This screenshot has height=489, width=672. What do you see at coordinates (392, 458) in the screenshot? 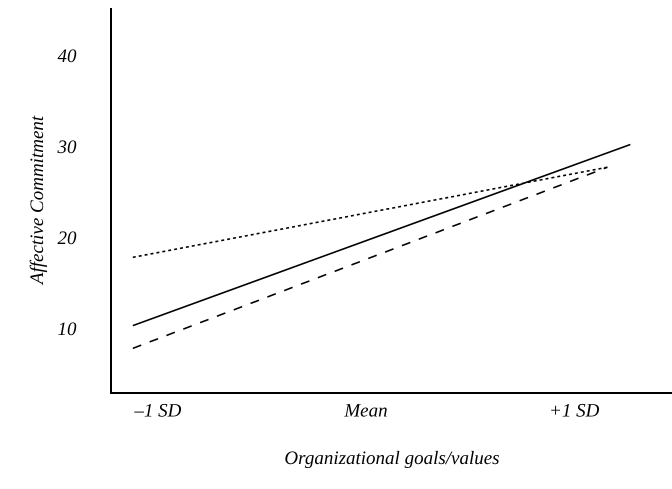
I see `x-axis-title: Organizational goals/values` at bounding box center [392, 458].